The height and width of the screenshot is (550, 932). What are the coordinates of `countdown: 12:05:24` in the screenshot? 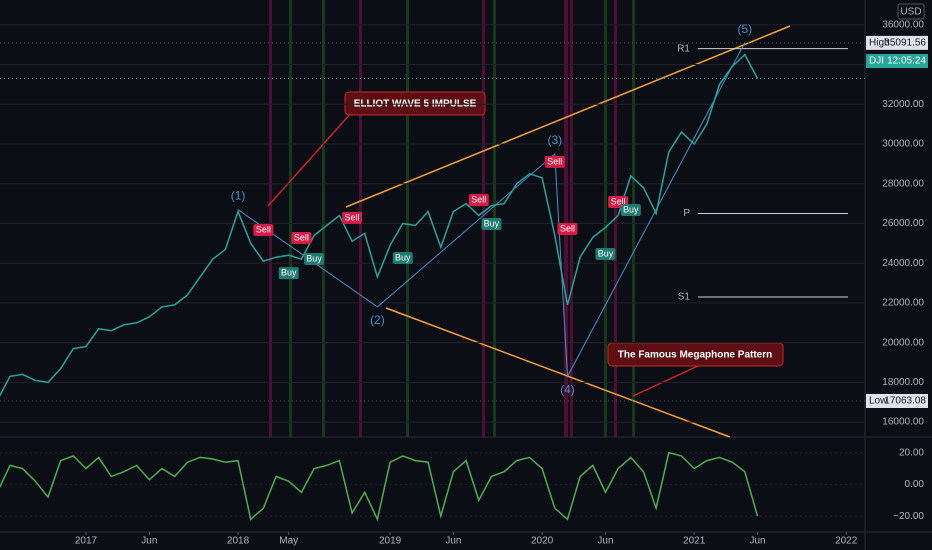 It's located at (906, 61).